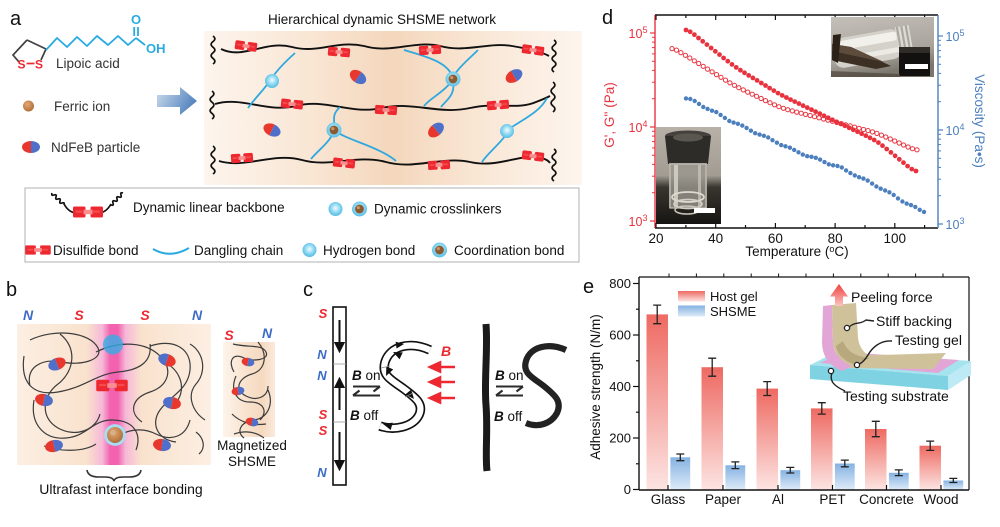  Describe the element at coordinates (914, 321) in the screenshot. I see `svg-text: Stiff backing` at that location.